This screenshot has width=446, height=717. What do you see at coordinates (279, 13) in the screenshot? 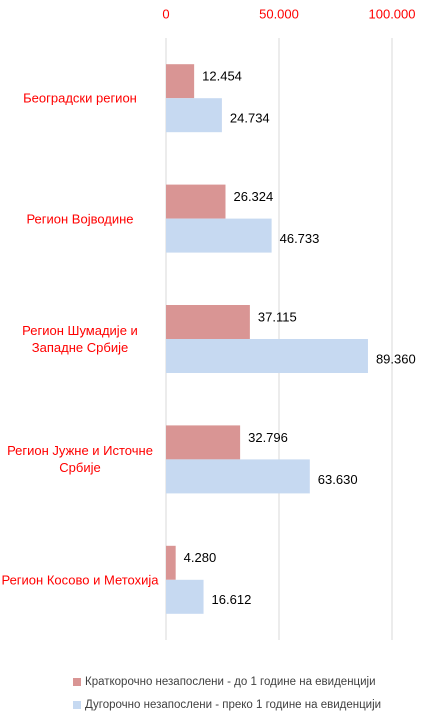
I see `x-tick-label: 50.000` at bounding box center [279, 13].